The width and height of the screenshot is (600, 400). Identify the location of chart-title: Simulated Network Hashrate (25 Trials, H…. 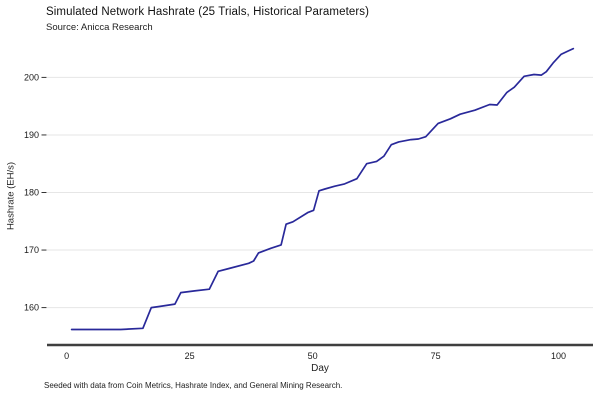
(208, 12).